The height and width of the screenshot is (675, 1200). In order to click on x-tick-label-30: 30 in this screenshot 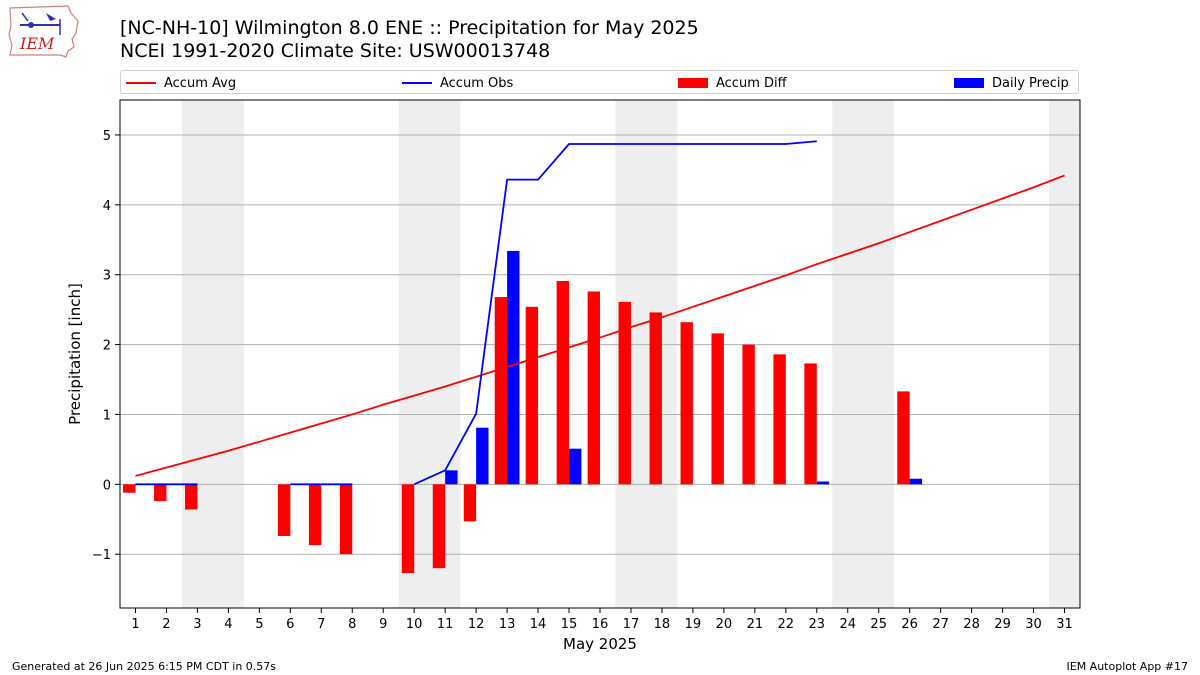, I will do `click(1033, 624)`.